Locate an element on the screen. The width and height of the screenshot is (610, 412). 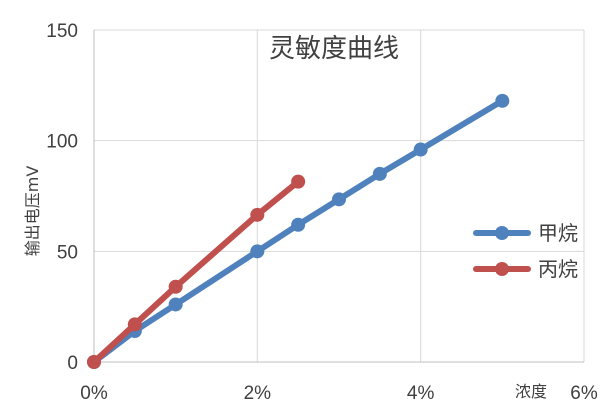
x-tick-label: 2% is located at coordinates (258, 393).